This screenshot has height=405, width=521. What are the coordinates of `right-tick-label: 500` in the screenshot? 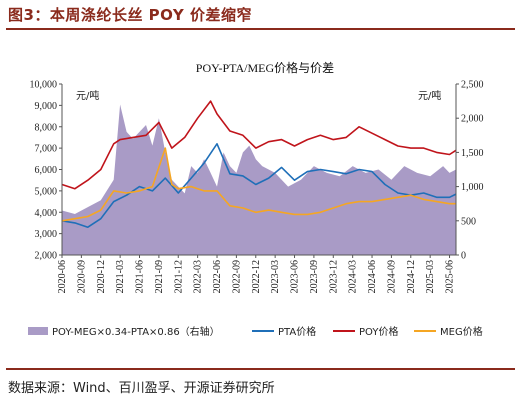 It's located at (468, 221).